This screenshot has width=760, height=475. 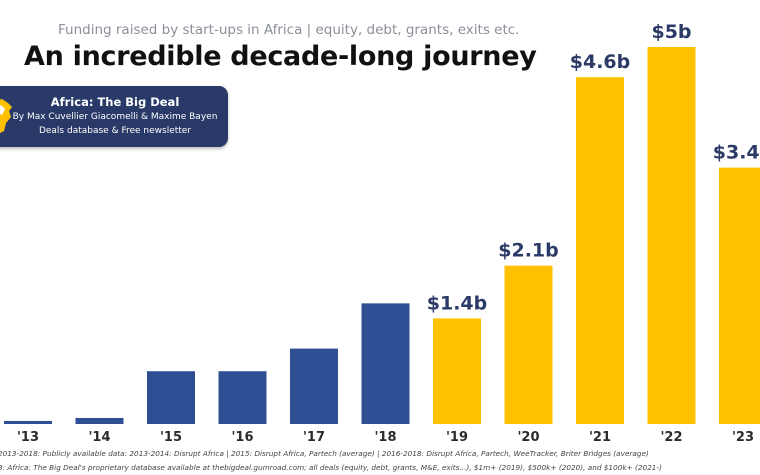 I want to click on badge-title: Africa: The Big Deal, so click(x=115, y=102).